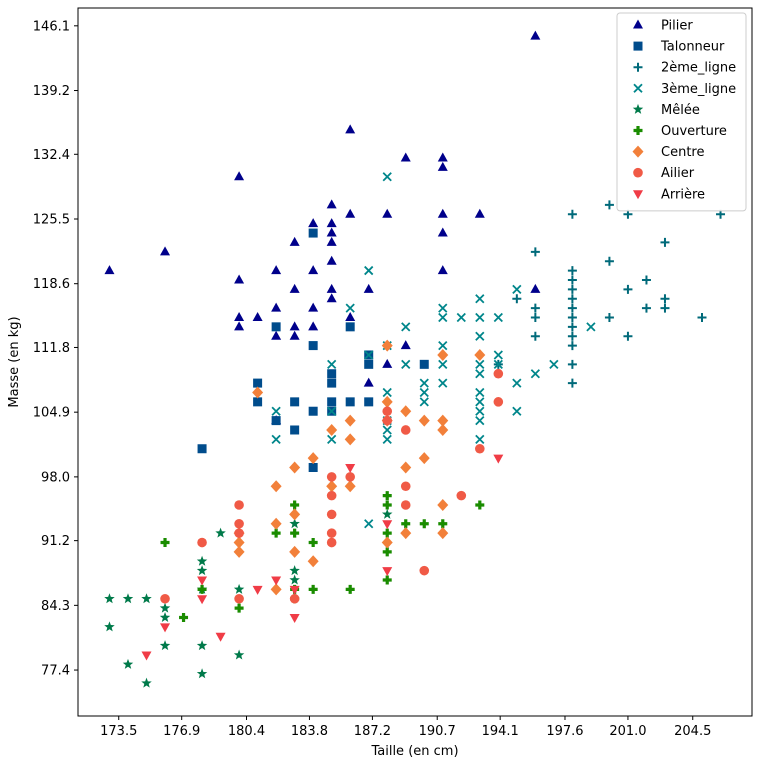 The image size is (763, 763). What do you see at coordinates (309, 731) in the screenshot?
I see `x-tick-label: 183.8` at bounding box center [309, 731].